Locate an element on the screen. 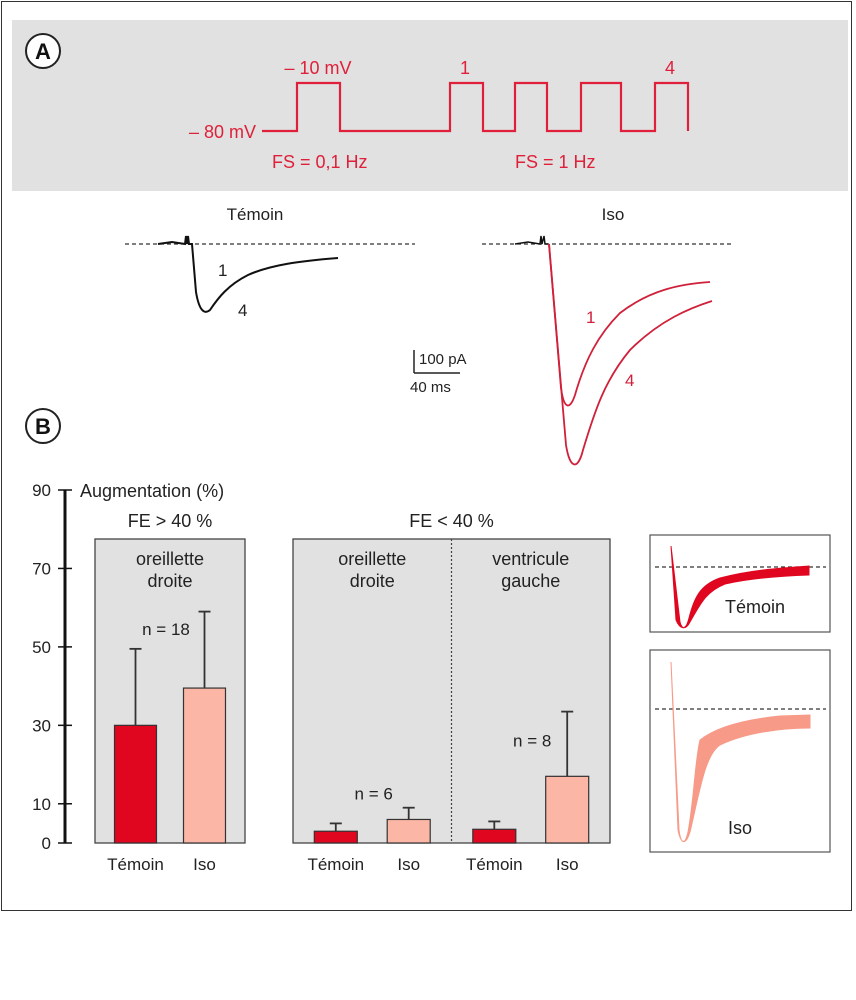 Image resolution: width=856 pixels, height=1000 pixels. y-tick-label: 0 is located at coordinates (46, 843).